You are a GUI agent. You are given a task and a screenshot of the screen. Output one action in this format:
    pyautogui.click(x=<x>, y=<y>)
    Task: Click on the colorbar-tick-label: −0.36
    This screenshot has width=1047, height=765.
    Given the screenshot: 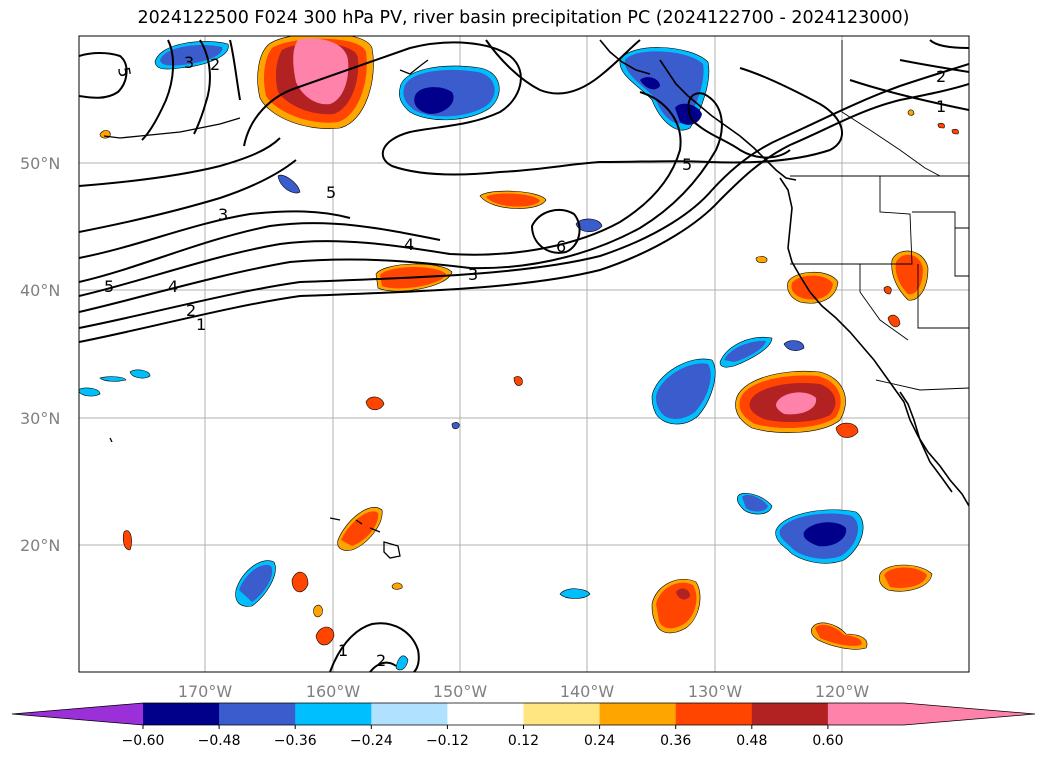 What is the action you would take?
    pyautogui.click(x=295, y=741)
    